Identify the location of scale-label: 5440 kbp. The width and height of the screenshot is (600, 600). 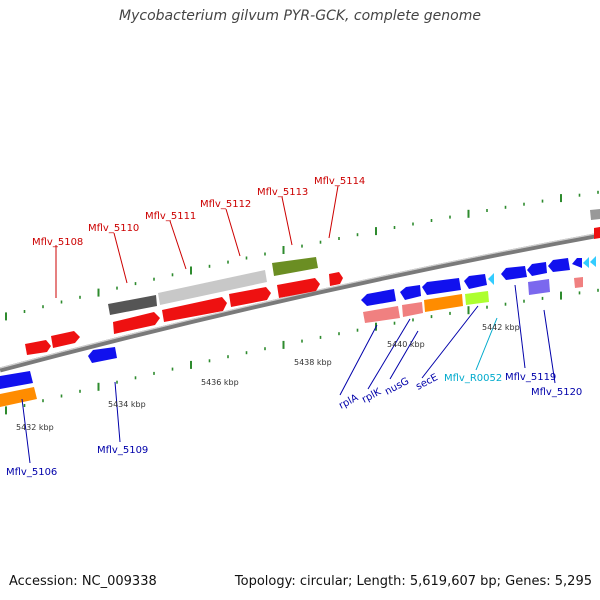
(406, 344).